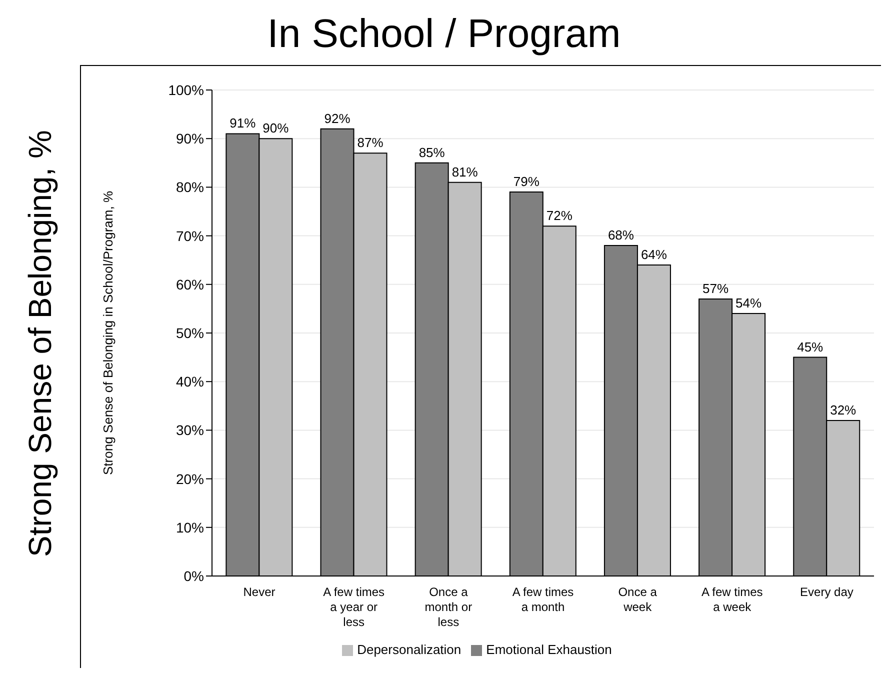  Describe the element at coordinates (465, 172) in the screenshot. I see `data-label: 81%` at that location.